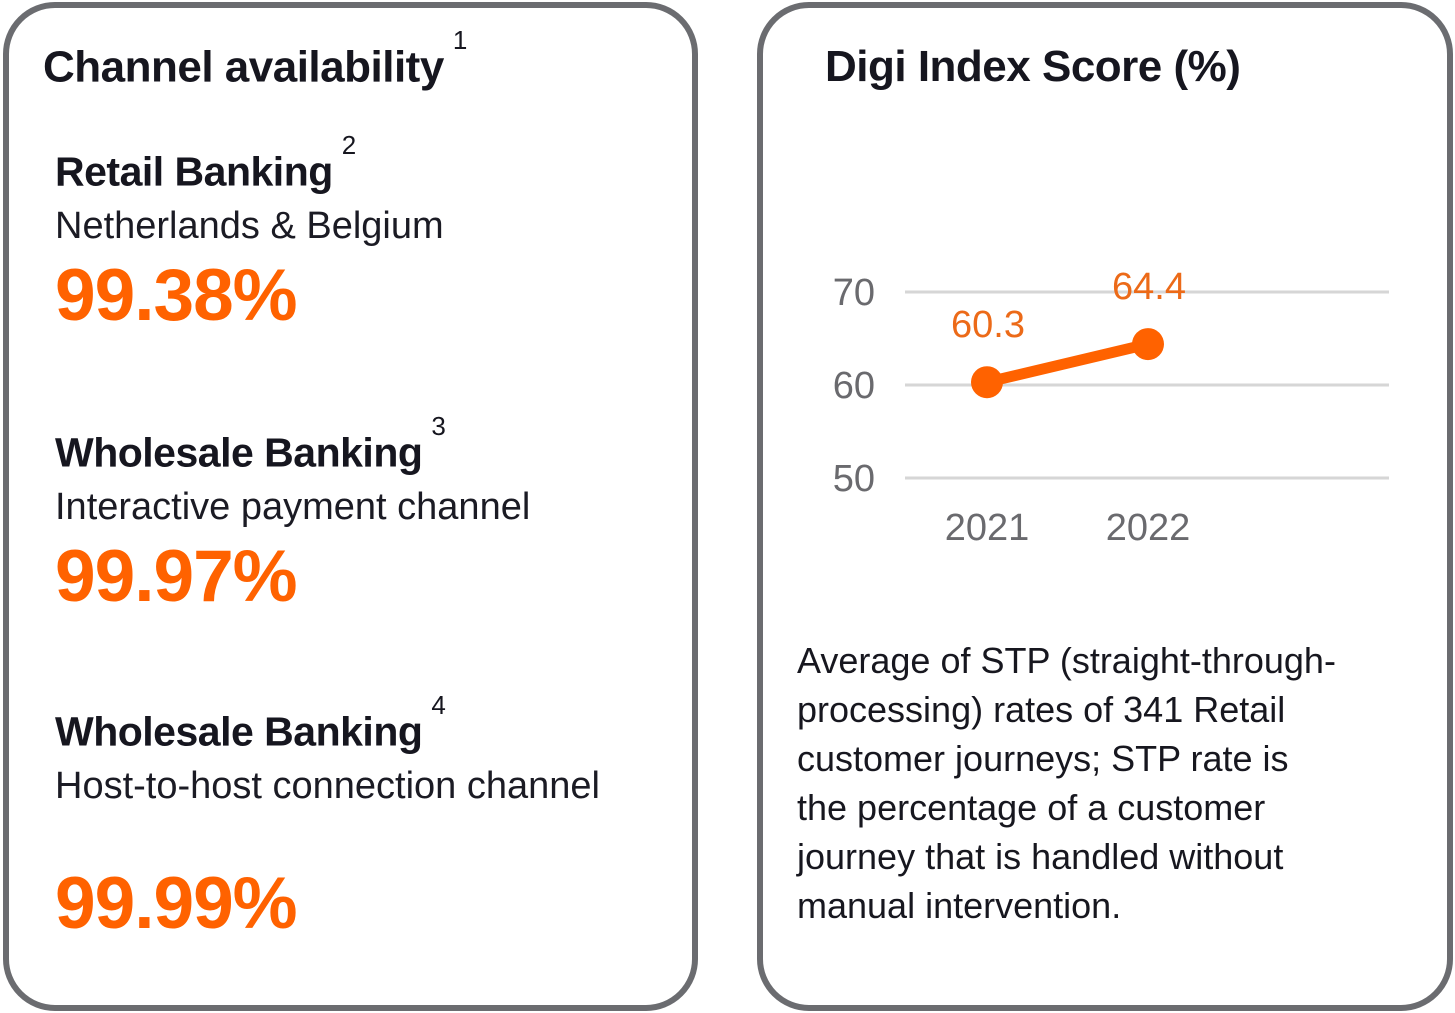 This screenshot has height=1013, width=1455. Describe the element at coordinates (987, 528) in the screenshot. I see `x-axis-tick-2021: 2021` at that location.